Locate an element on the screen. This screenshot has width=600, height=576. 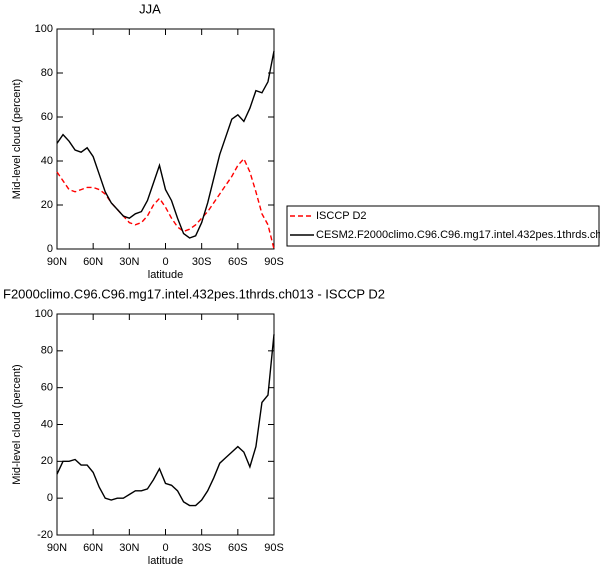
legend-box is located at coordinates (443, 226).